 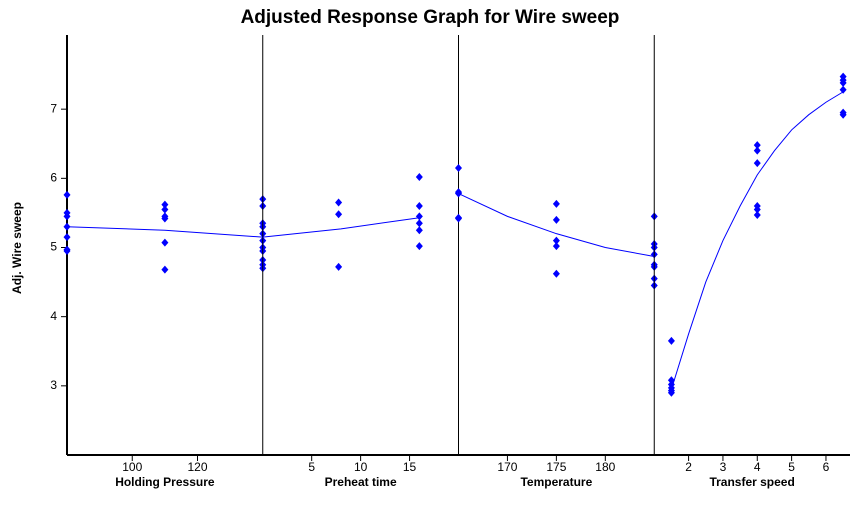 I want to click on y-tick-label: 6, so click(x=53, y=178).